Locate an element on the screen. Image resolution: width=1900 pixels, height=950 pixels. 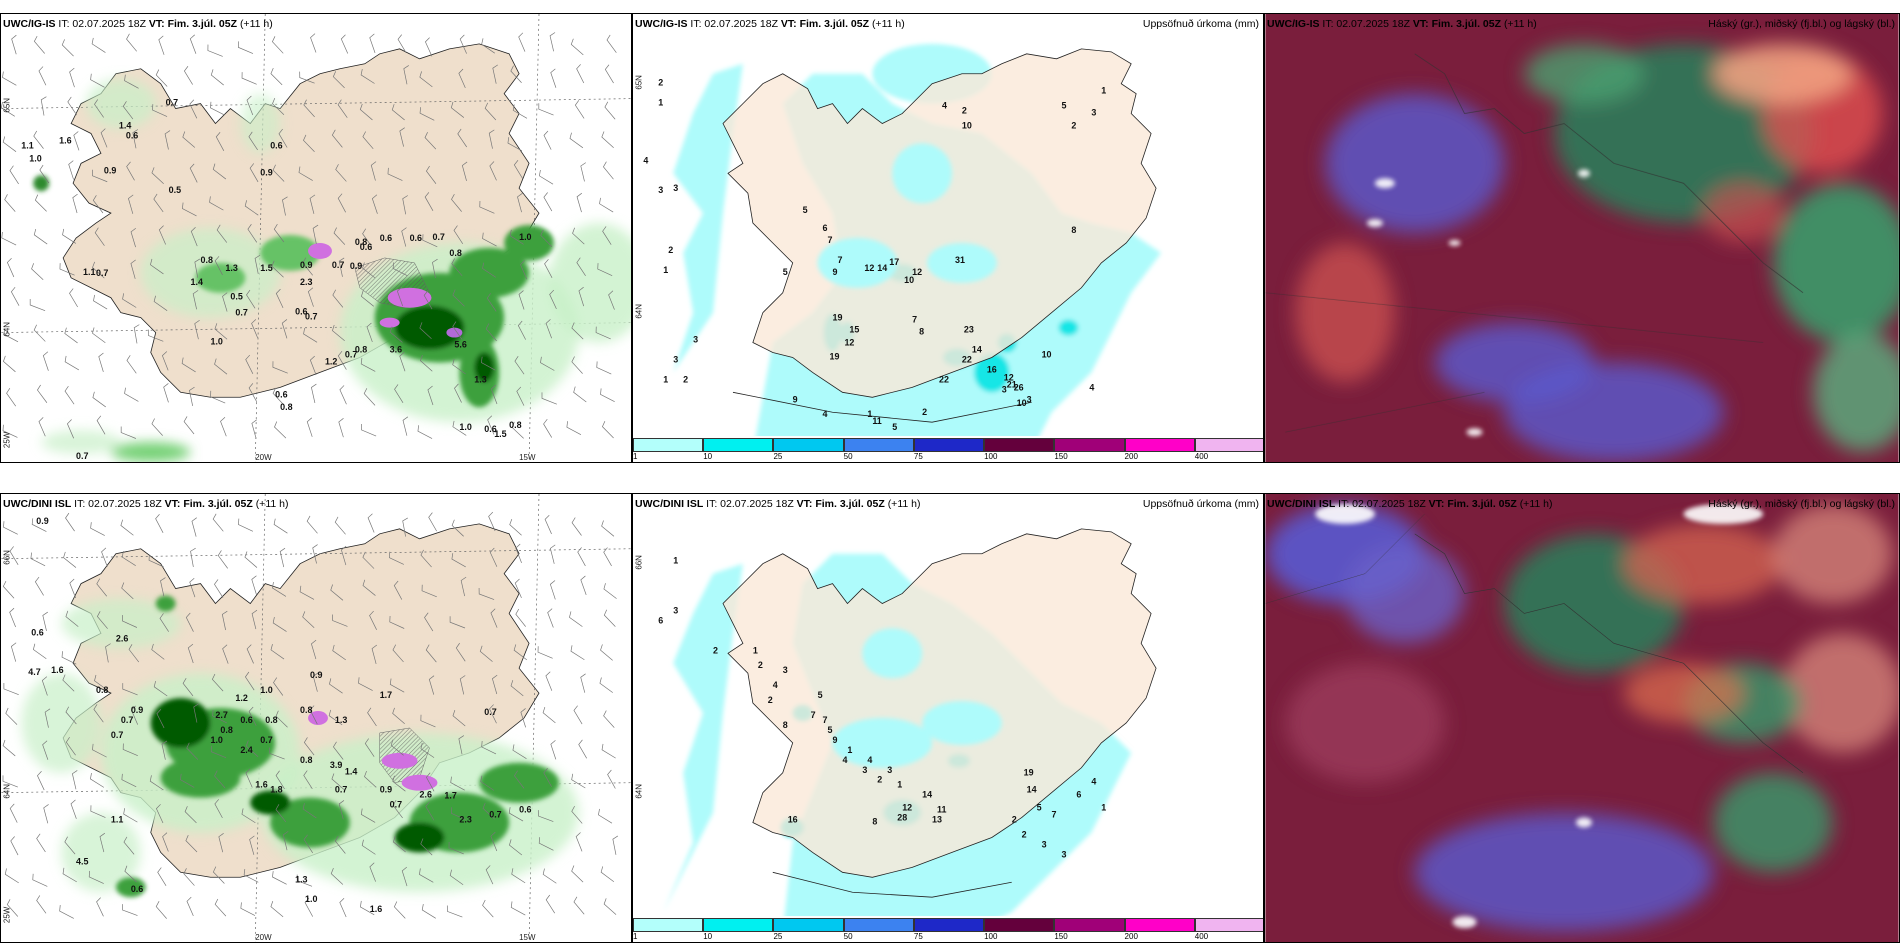
model-name: UWC/DINI ISL is located at coordinates (37, 504).